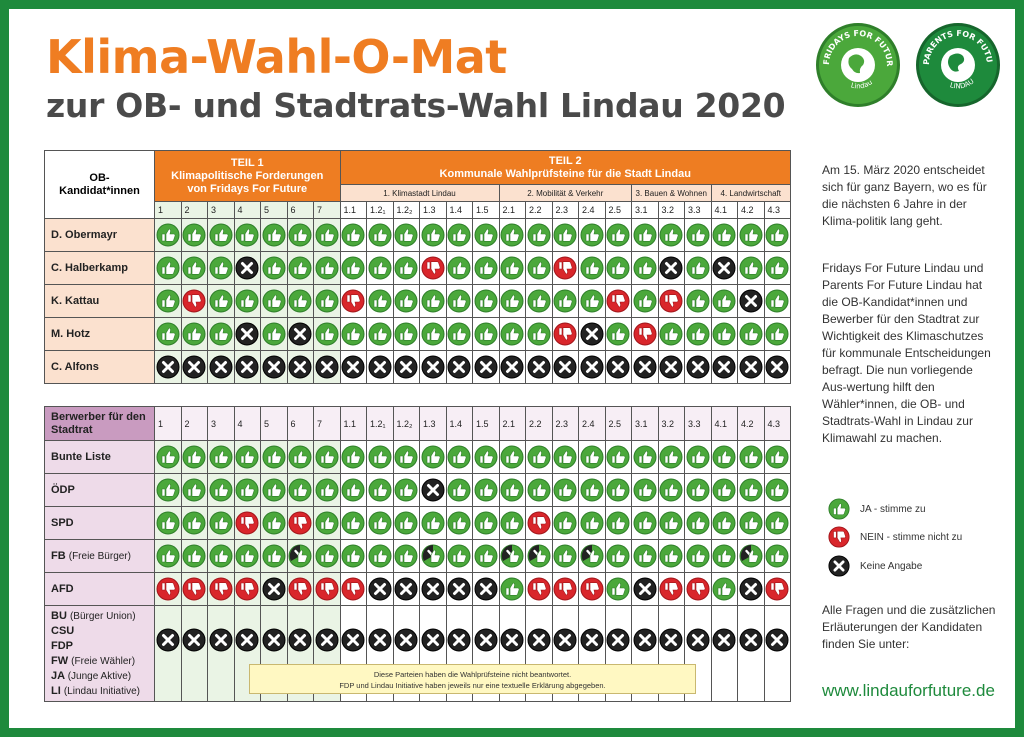 Image resolution: width=1024 pixels, height=737 pixels. What do you see at coordinates (592, 423) in the screenshot?
I see `column-header: 2.4` at bounding box center [592, 423].